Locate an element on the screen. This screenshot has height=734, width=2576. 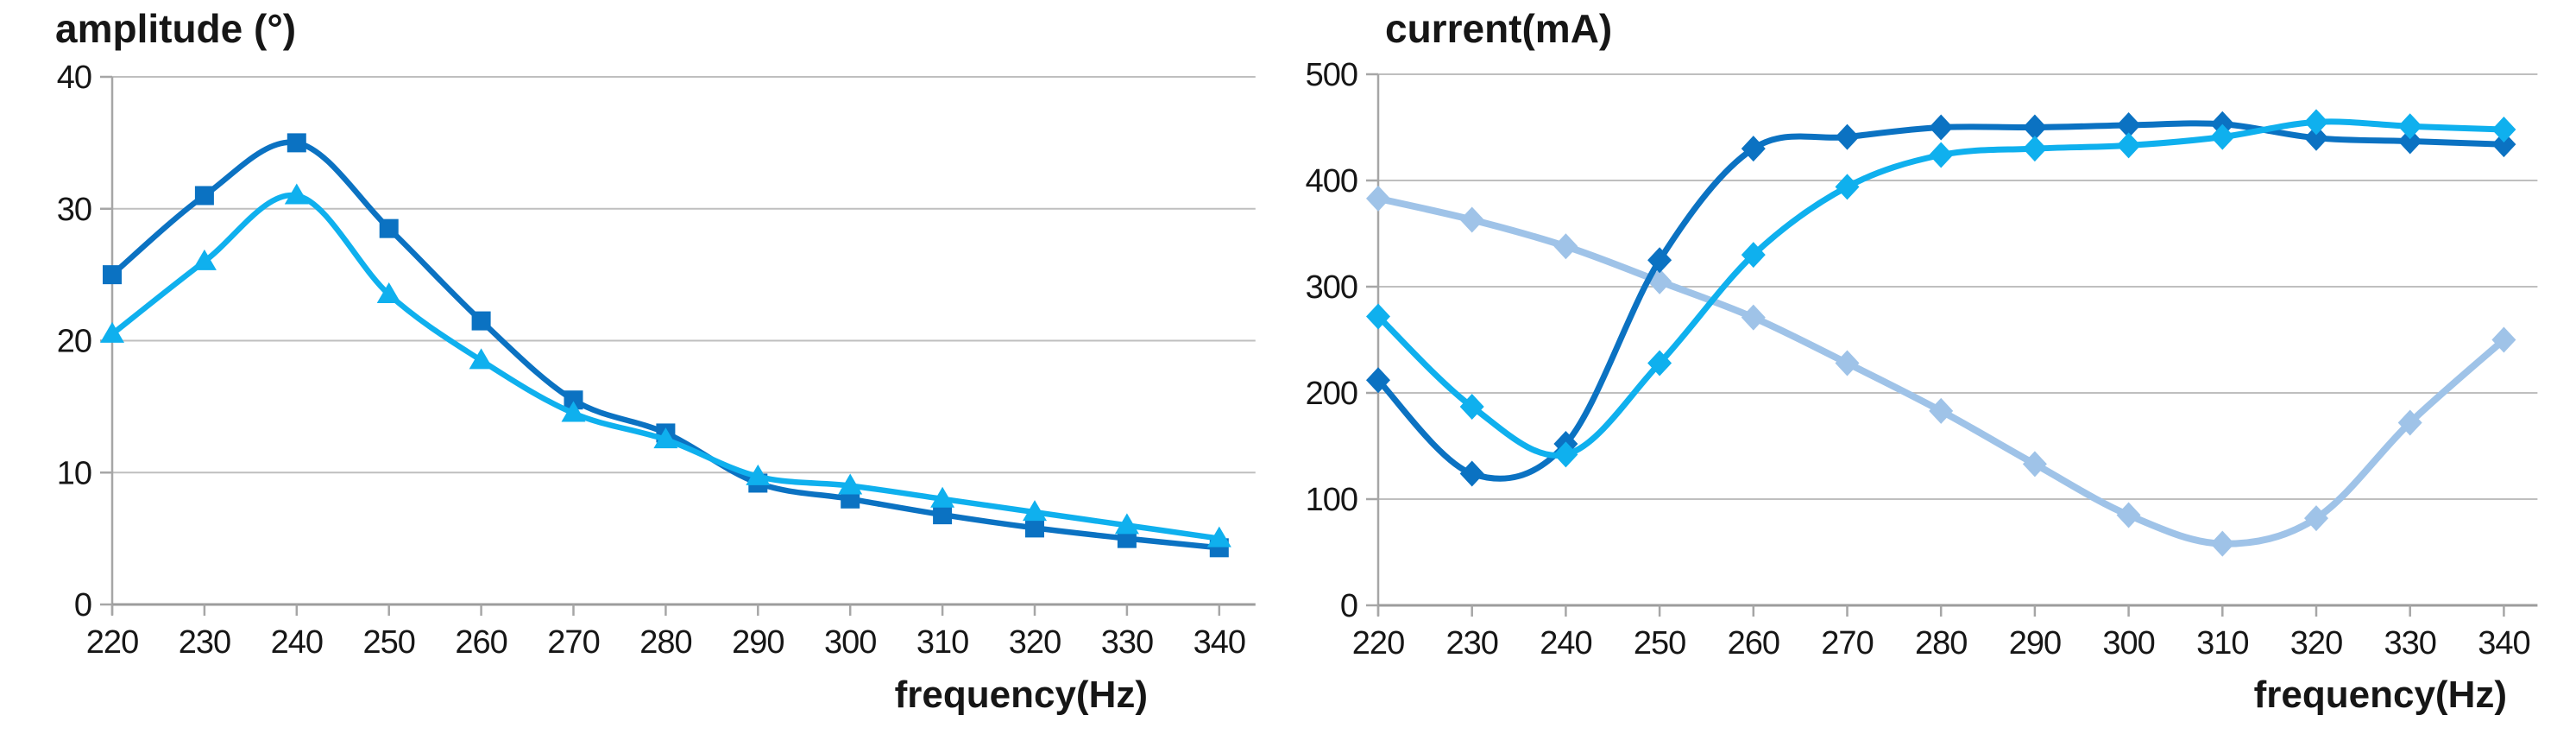
x-tick-label: 330 is located at coordinates (1127, 642).